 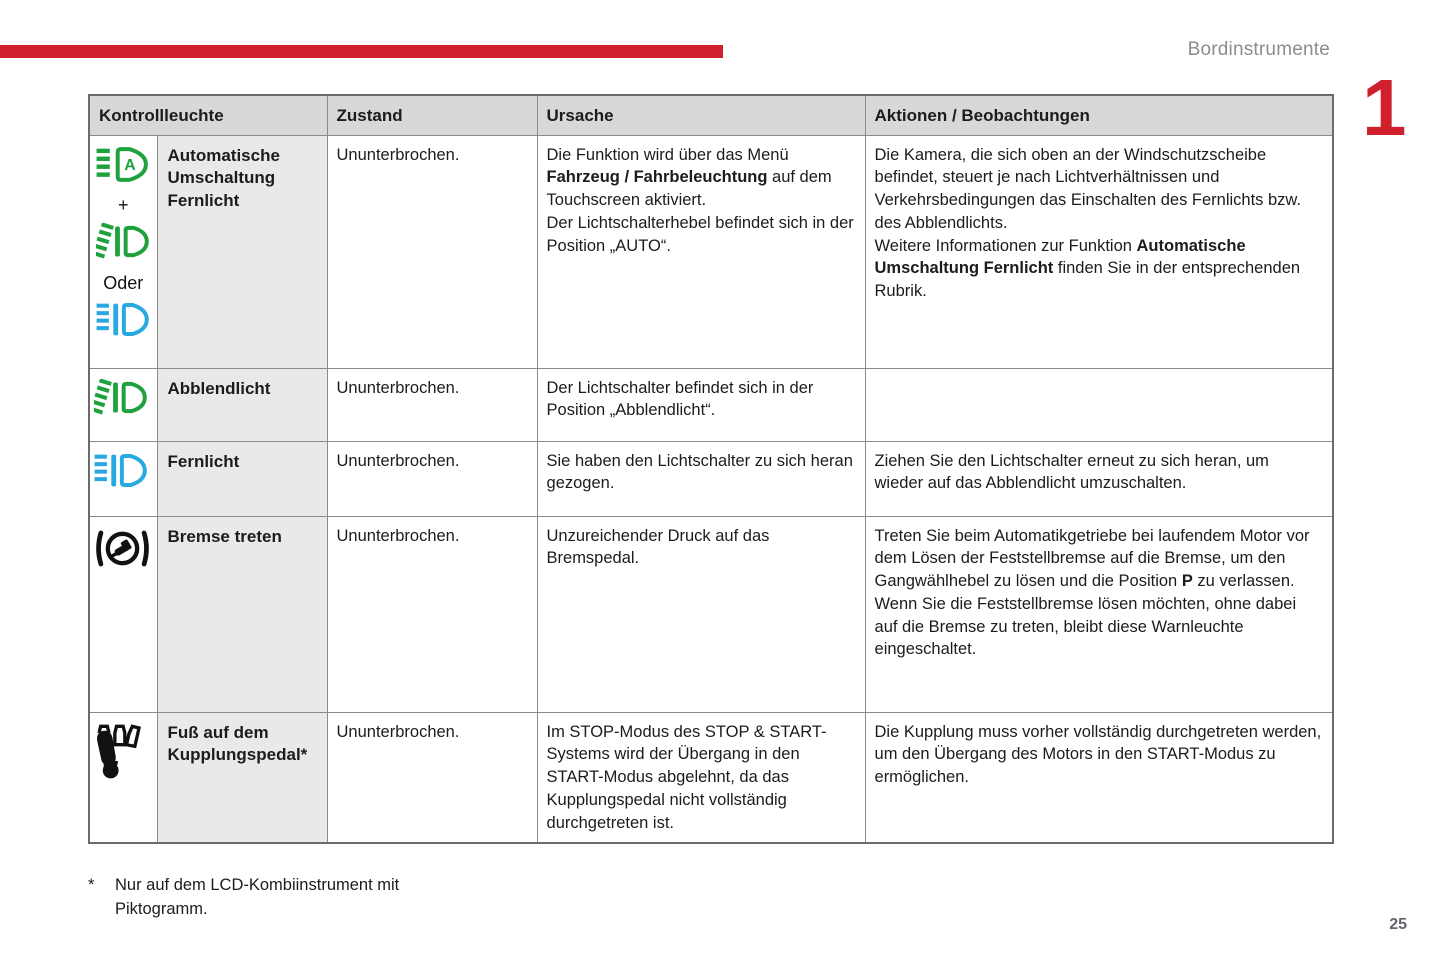 What do you see at coordinates (91, 885) in the screenshot?
I see `footnote-marker: *` at bounding box center [91, 885].